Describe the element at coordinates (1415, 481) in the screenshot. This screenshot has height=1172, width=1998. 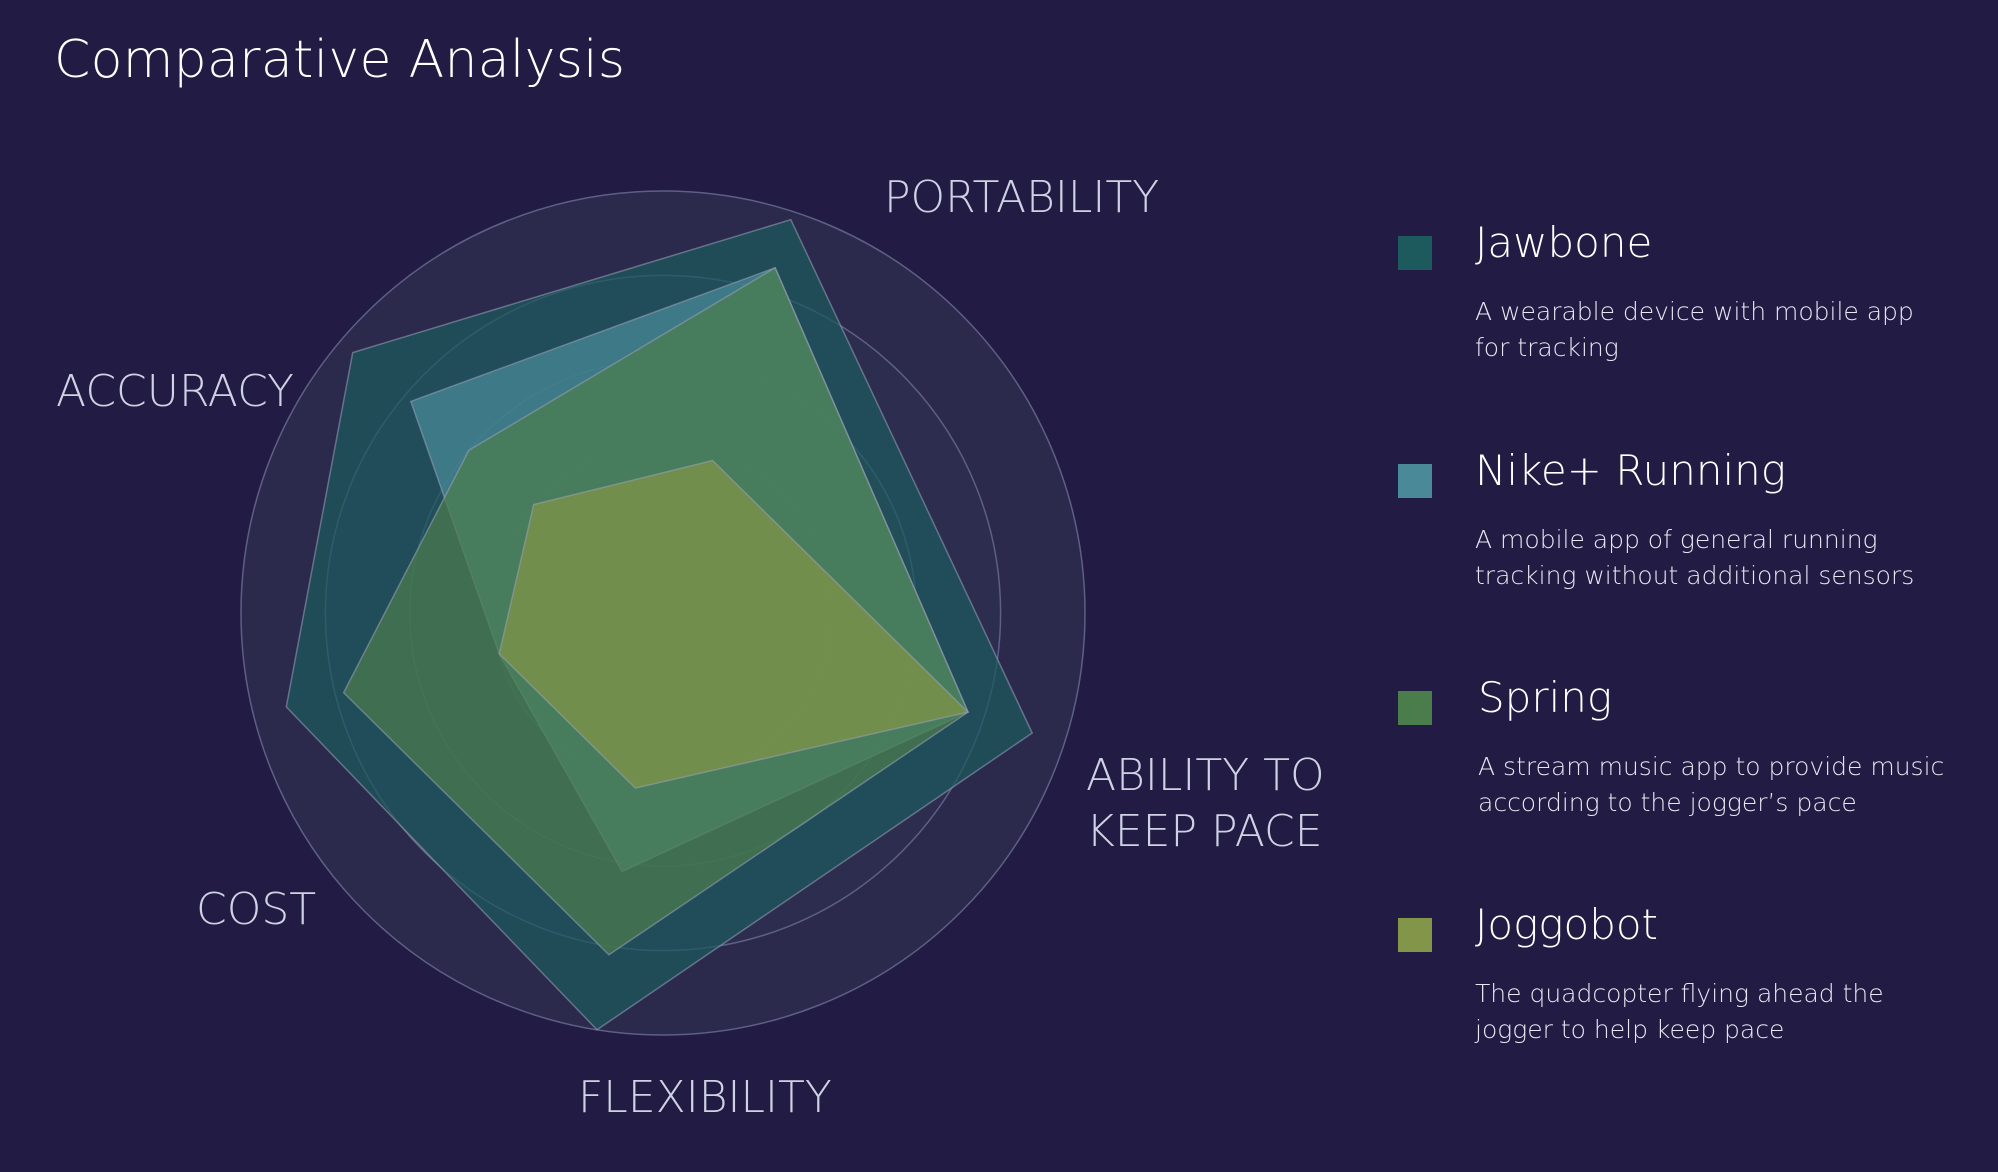
I see `legend-swatch-nike-running` at that location.